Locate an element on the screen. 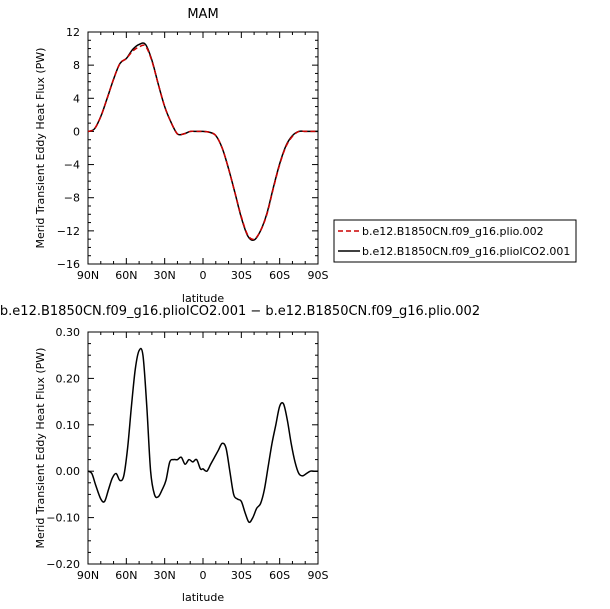 Image resolution: width=610 pixels, height=609 pixels. legend-box is located at coordinates (455, 241).